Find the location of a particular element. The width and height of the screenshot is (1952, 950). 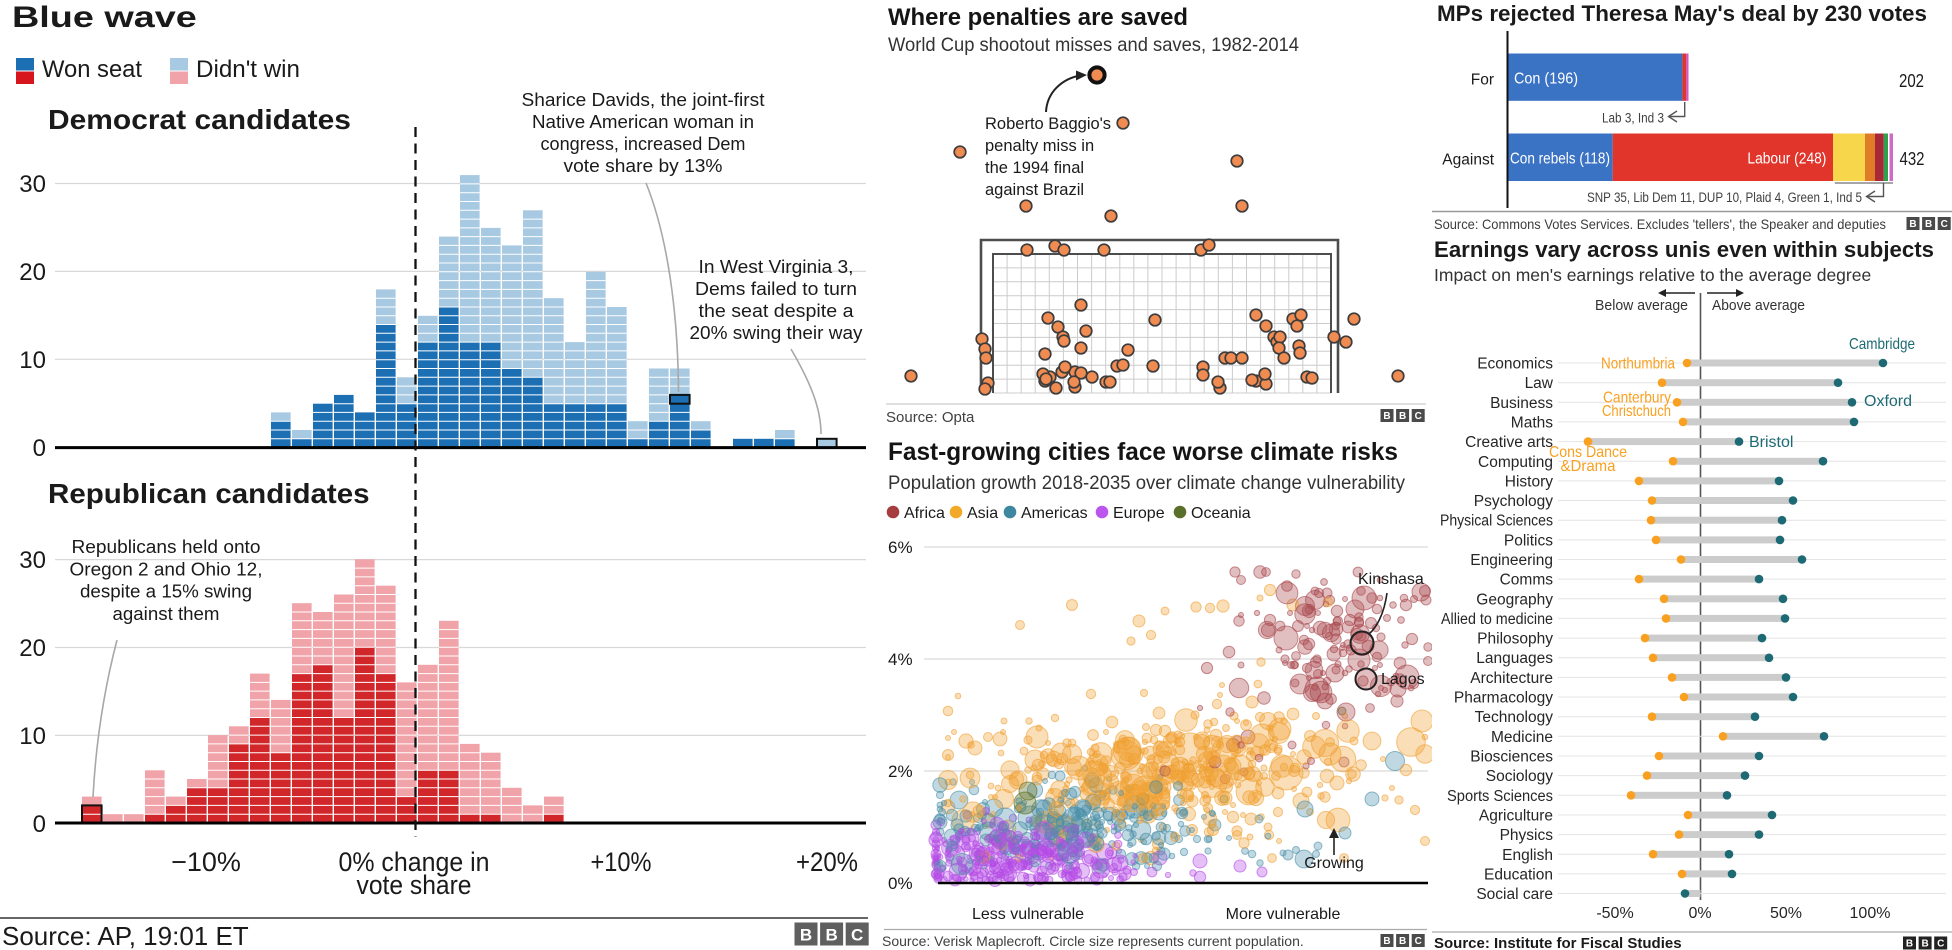

svg-text: 0% change in is located at coordinates (414, 862).